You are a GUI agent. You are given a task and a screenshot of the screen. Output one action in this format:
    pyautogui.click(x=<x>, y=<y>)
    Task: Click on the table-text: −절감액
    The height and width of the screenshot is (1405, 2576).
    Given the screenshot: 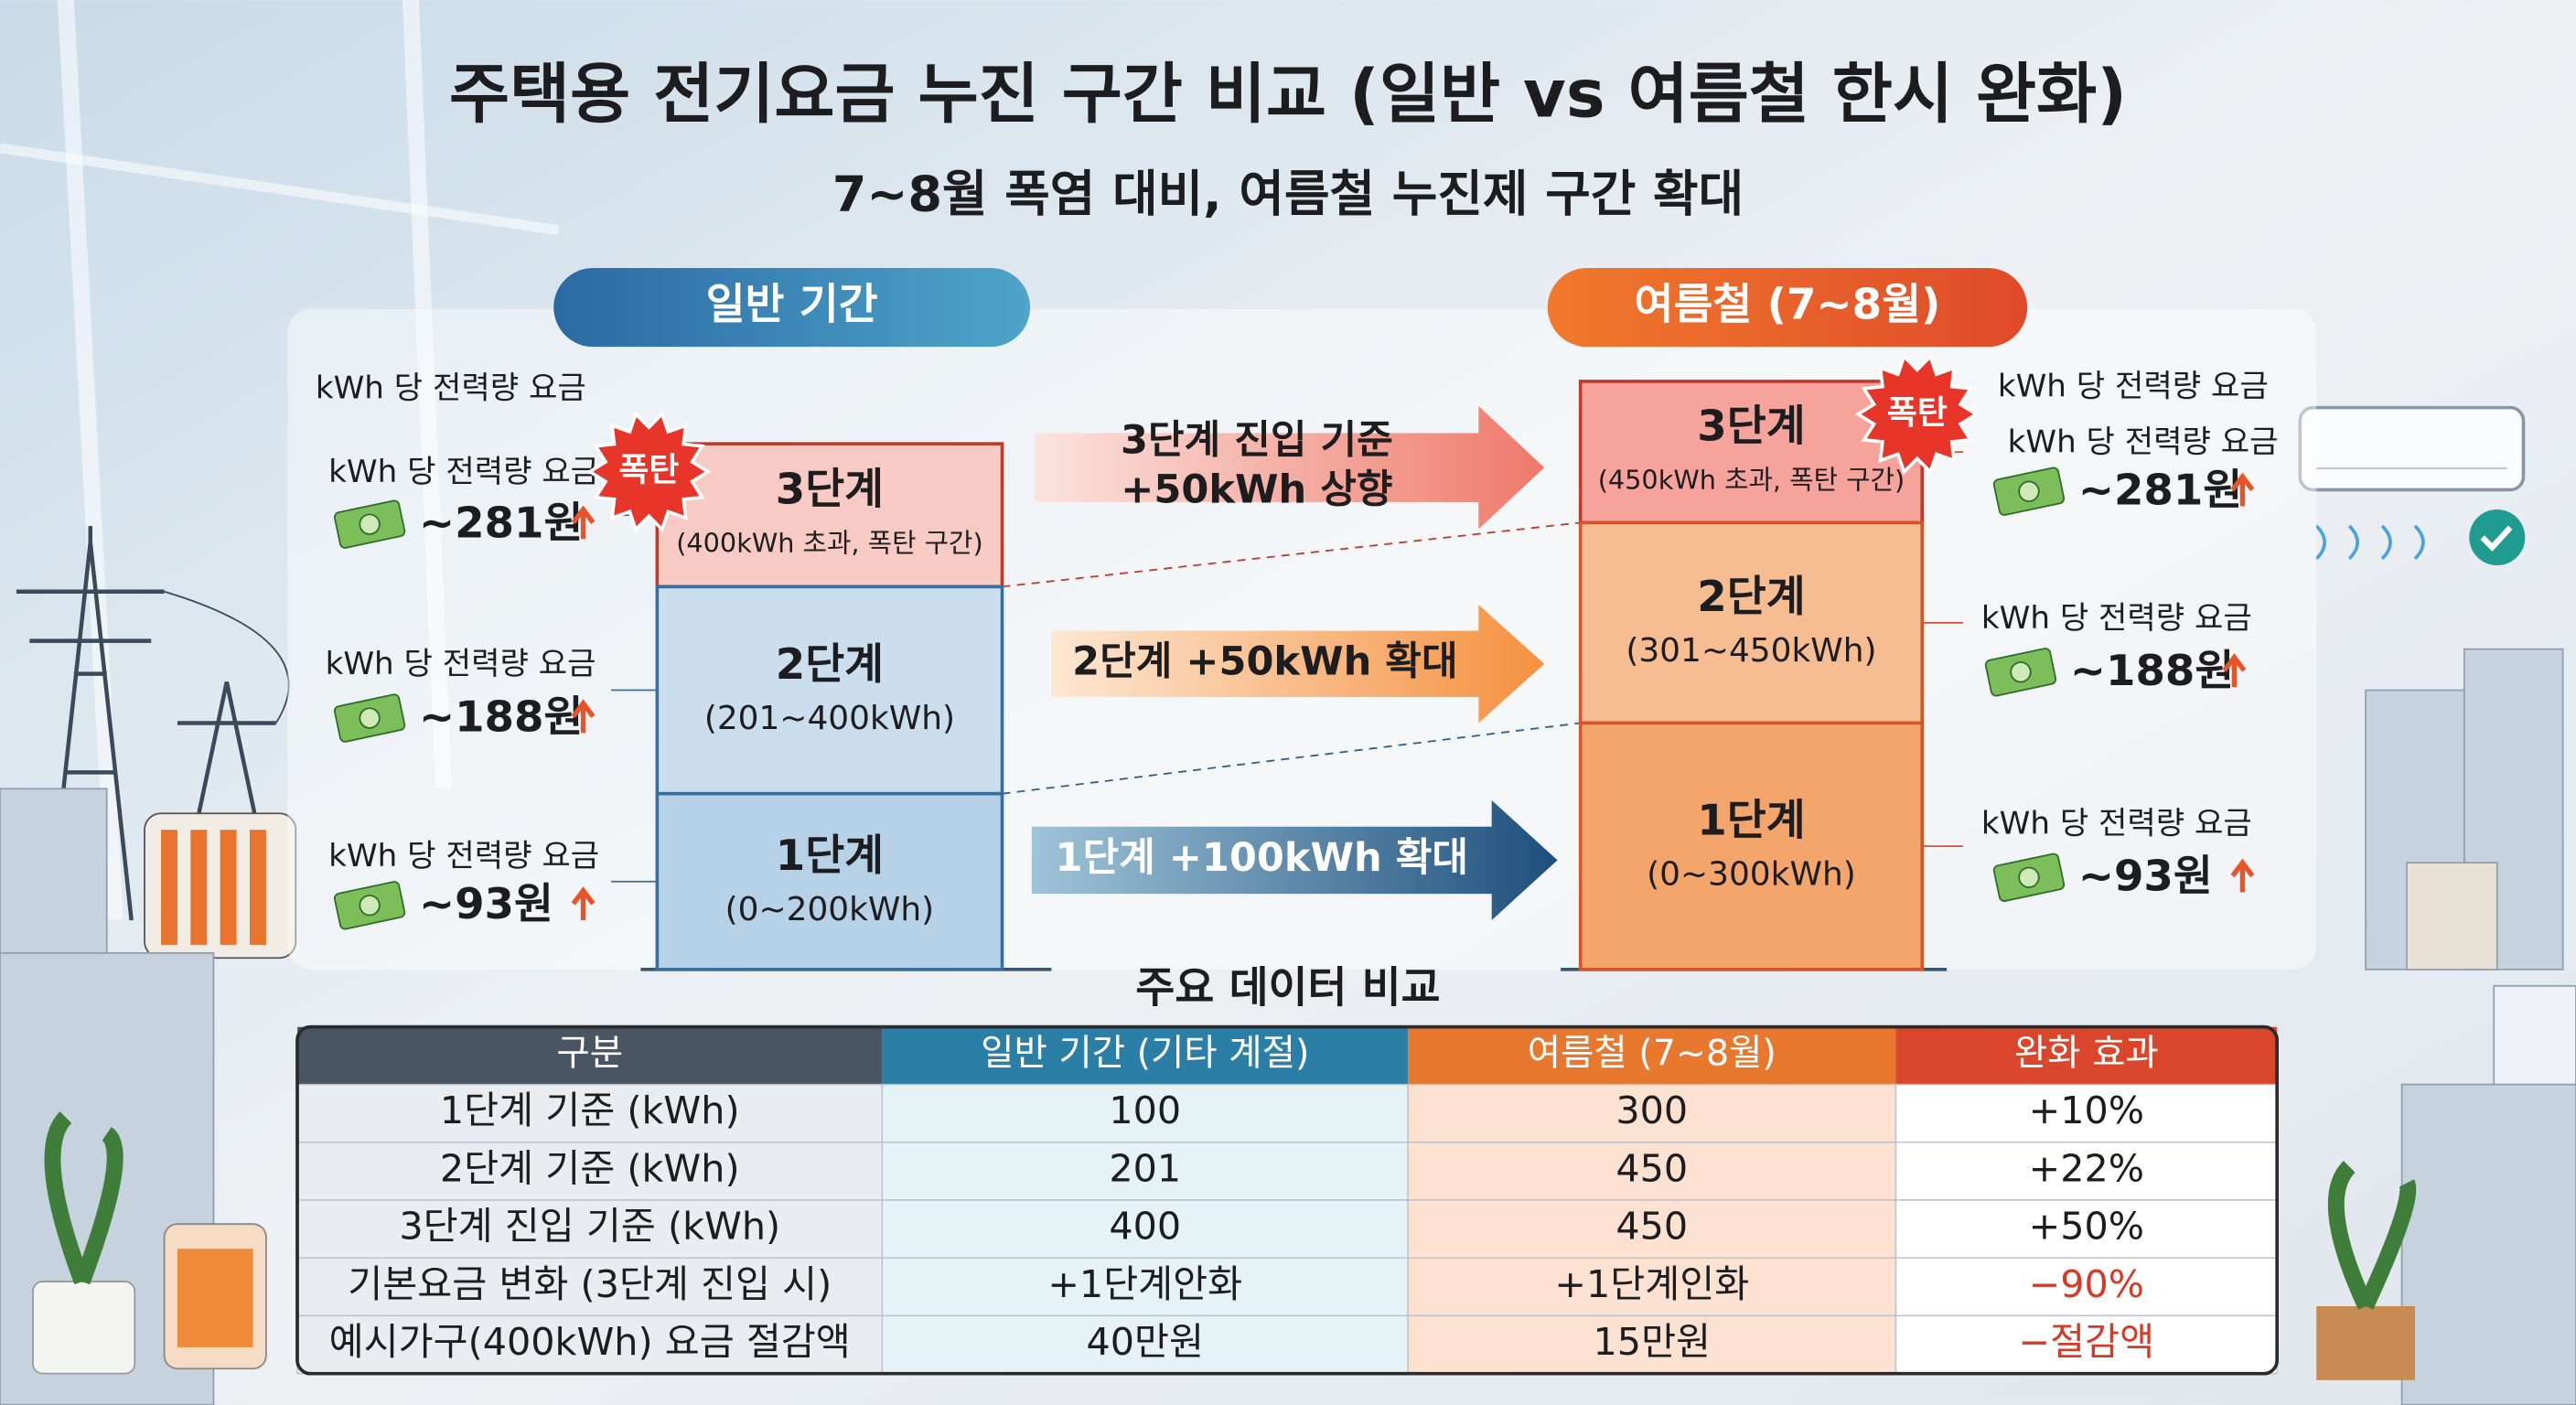 What is the action you would take?
    pyautogui.click(x=2087, y=1342)
    